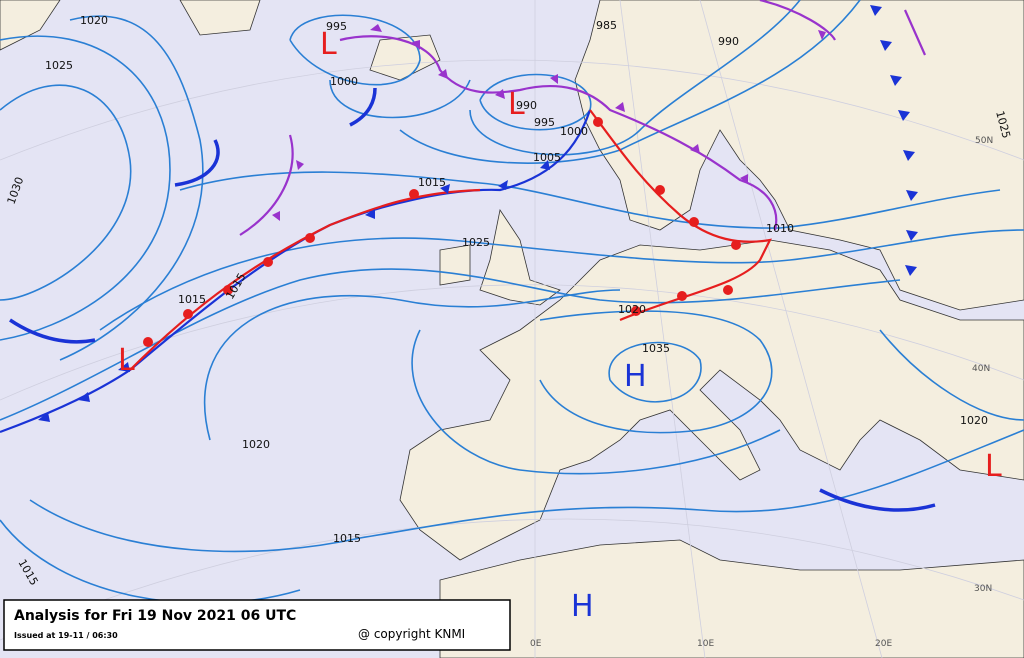 This screenshot has height=658, width=1024. What do you see at coordinates (883, 644) in the screenshot?
I see `graticule-label: 20E` at bounding box center [883, 644].